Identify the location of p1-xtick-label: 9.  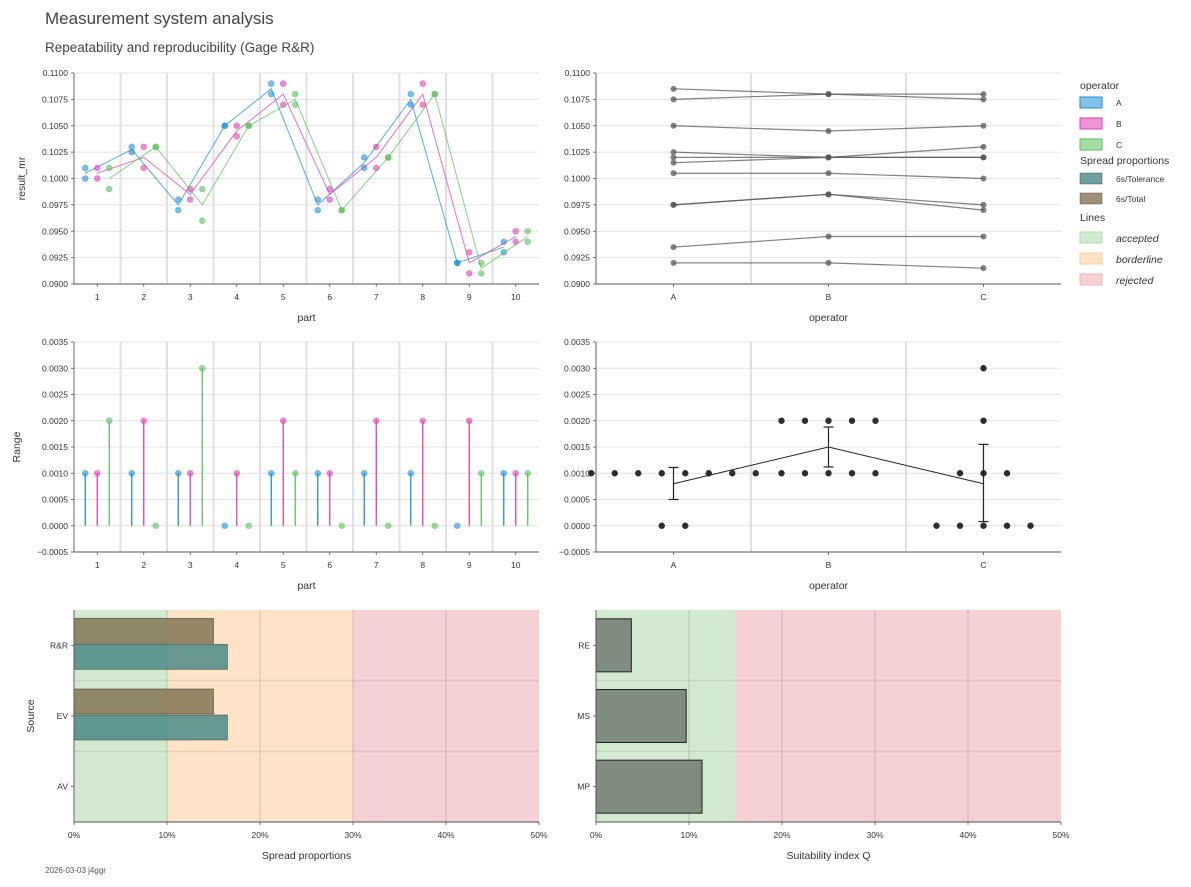
(469, 297).